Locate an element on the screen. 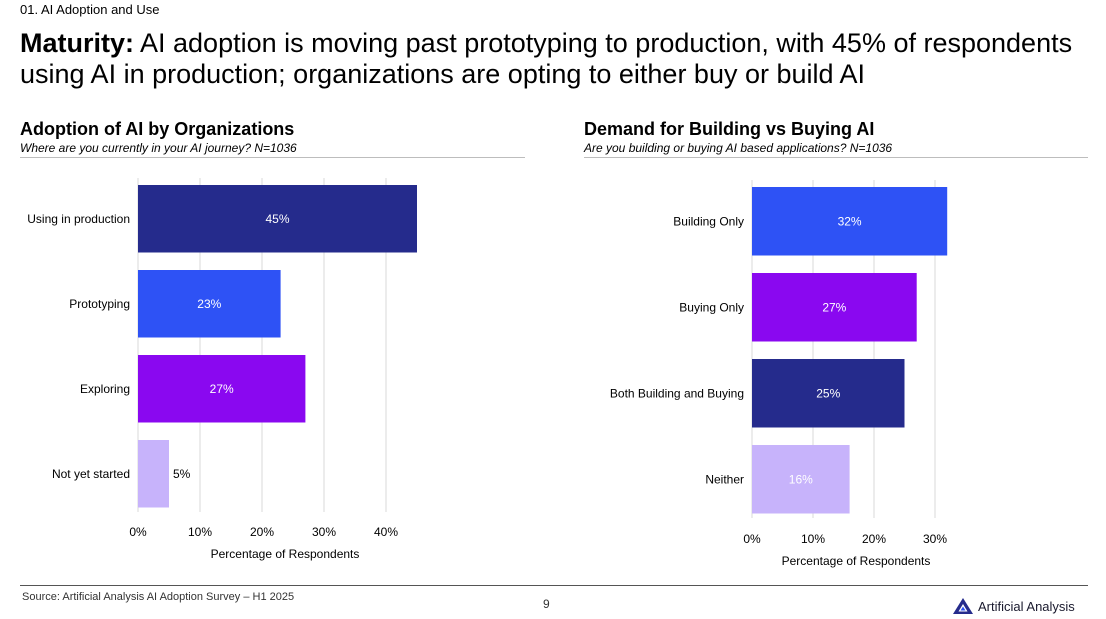 The width and height of the screenshot is (1106, 619). data-label: 5% is located at coordinates (182, 474).